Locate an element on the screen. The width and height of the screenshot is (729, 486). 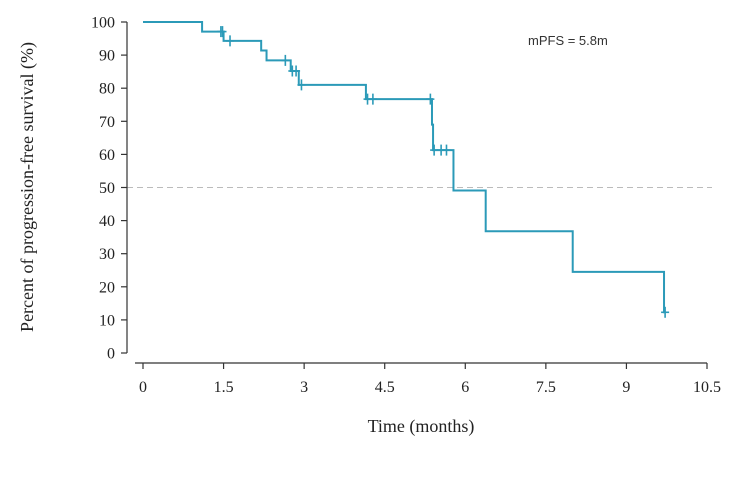
y-tick-label: 70 is located at coordinates (107, 122).